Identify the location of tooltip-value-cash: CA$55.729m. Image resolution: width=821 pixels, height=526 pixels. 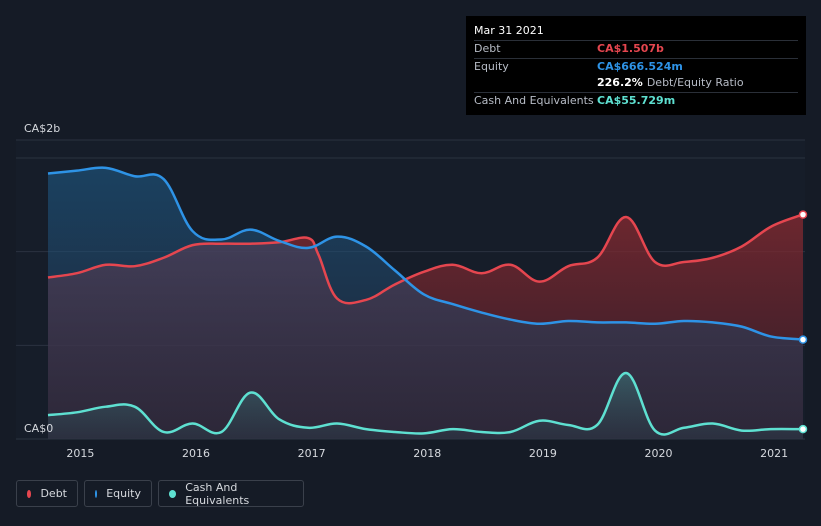
(636, 100).